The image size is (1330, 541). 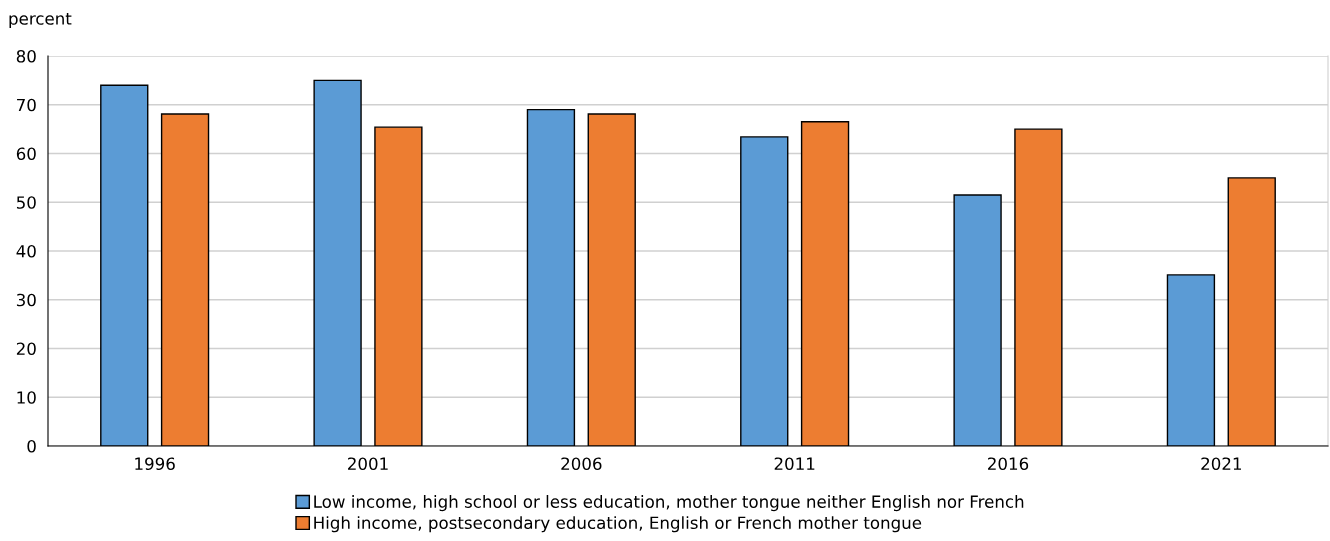 I want to click on y-tick-label: 50, so click(x=26, y=202).